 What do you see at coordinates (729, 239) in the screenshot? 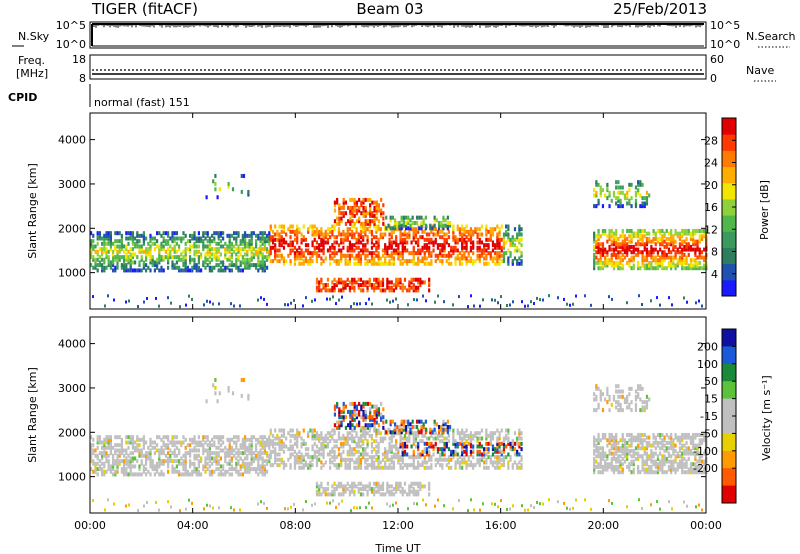
I see `power-colorbar-swatch` at bounding box center [729, 239].